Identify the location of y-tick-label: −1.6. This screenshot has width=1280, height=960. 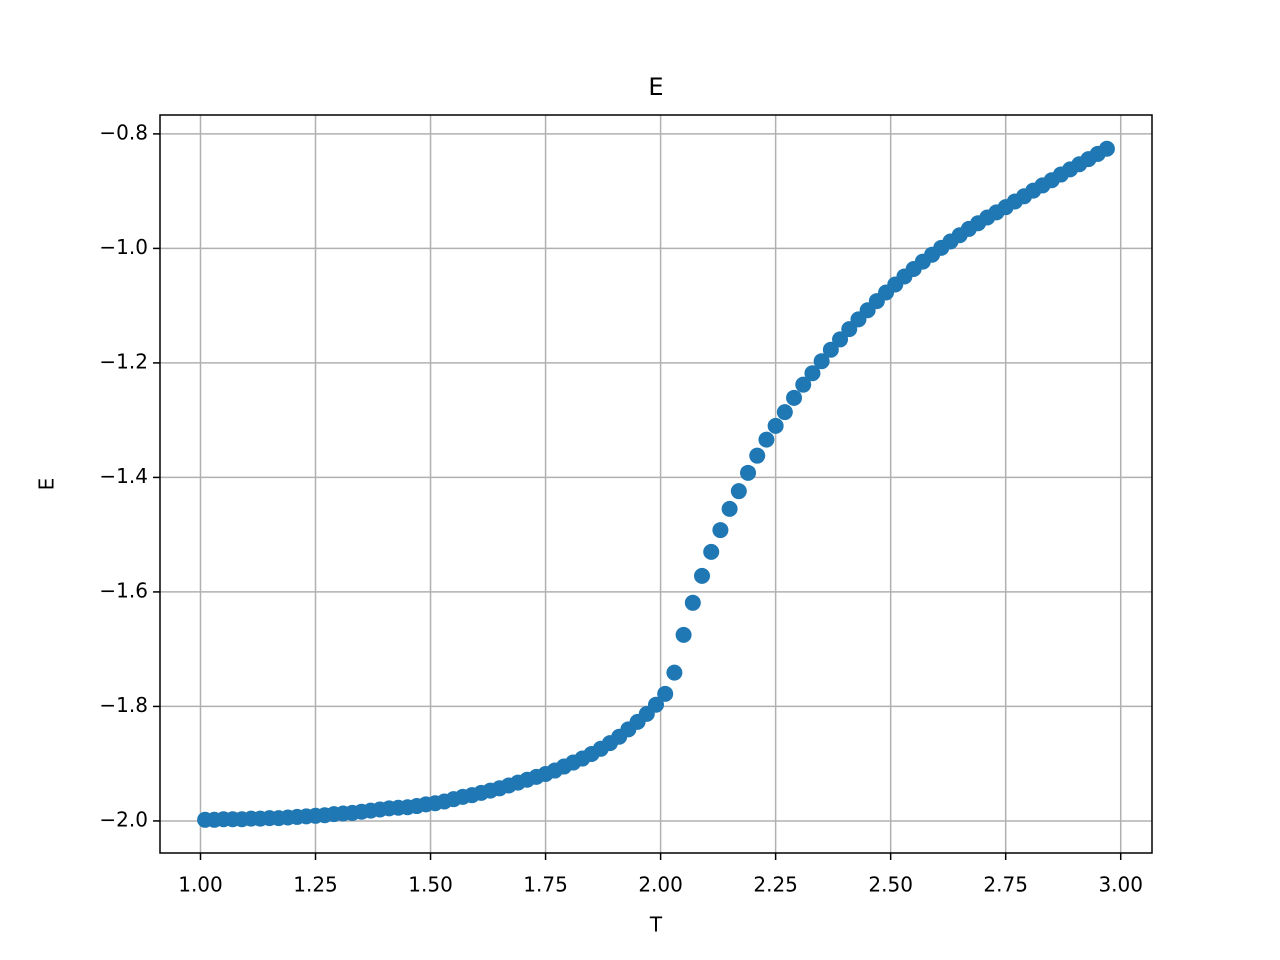
(123, 590).